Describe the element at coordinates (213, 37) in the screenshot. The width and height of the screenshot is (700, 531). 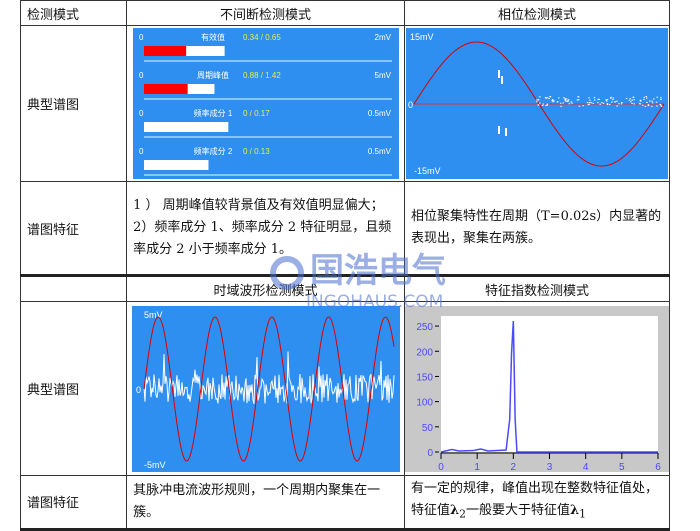
I see `bar-label: 有效值` at that location.